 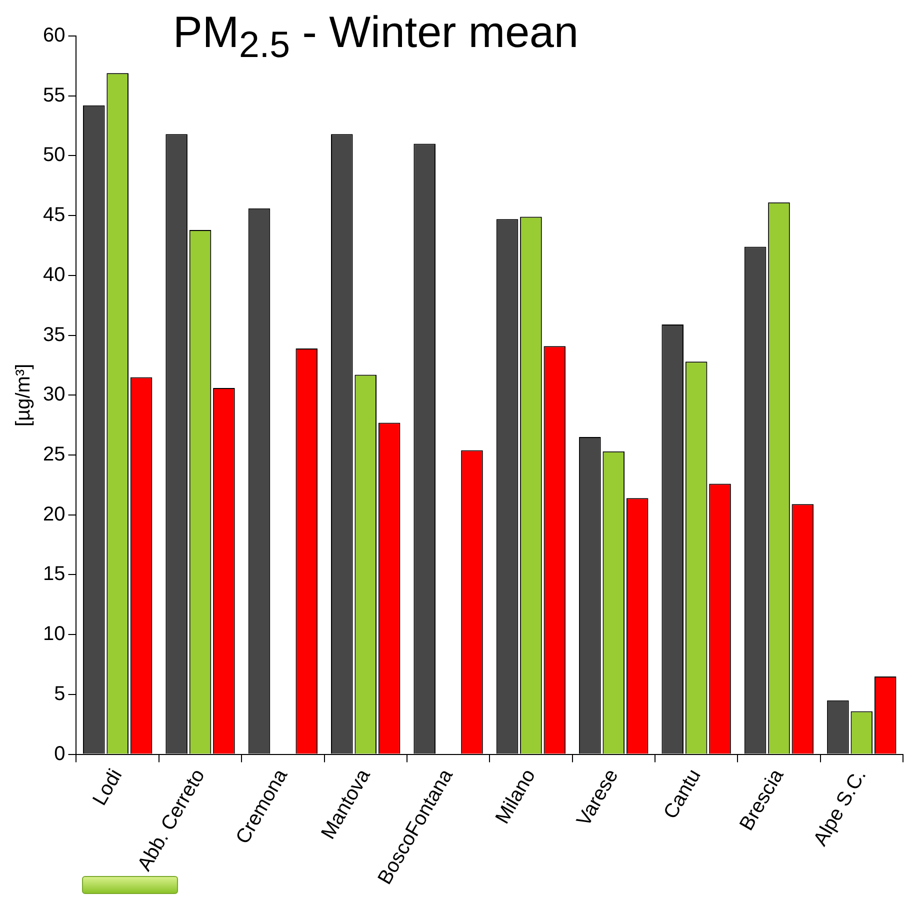 What do you see at coordinates (54, 155) in the screenshot?
I see `y-tick-label: 50` at bounding box center [54, 155].